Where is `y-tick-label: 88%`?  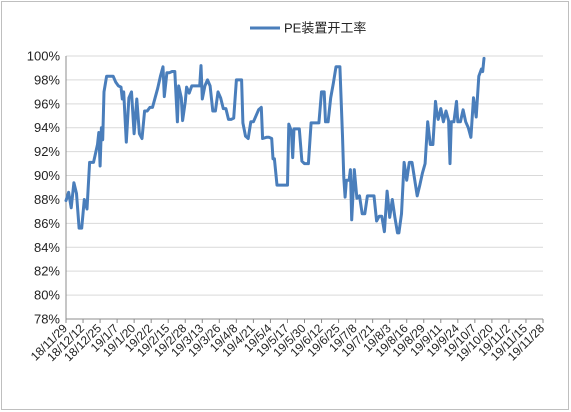 y-tick-label: 88% is located at coordinates (47, 199).